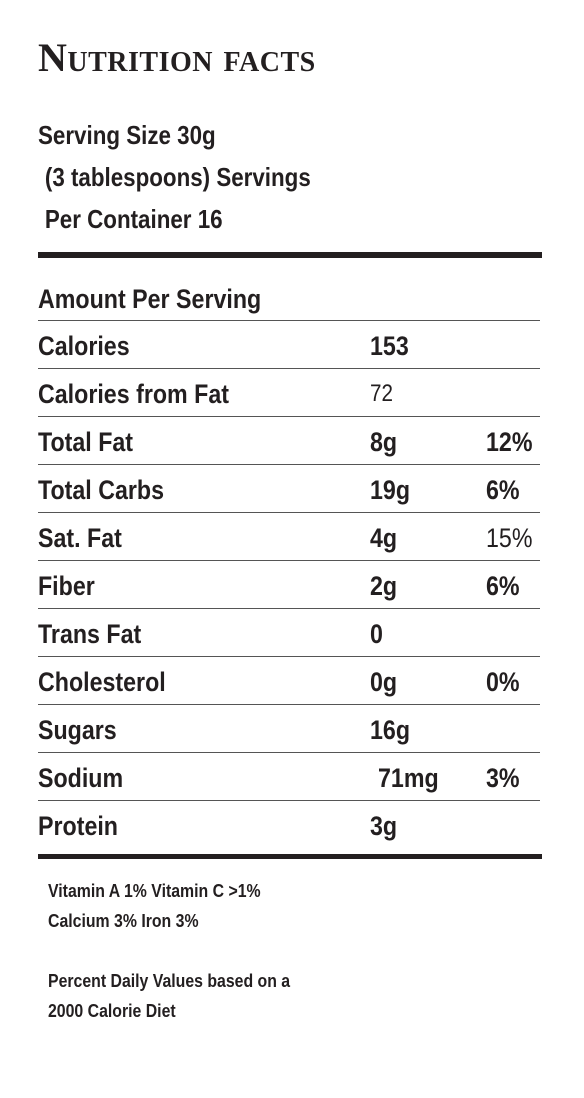 Image resolution: width=584 pixels, height=1098 pixels. I want to click on nutrient-amount: 16g, so click(390, 730).